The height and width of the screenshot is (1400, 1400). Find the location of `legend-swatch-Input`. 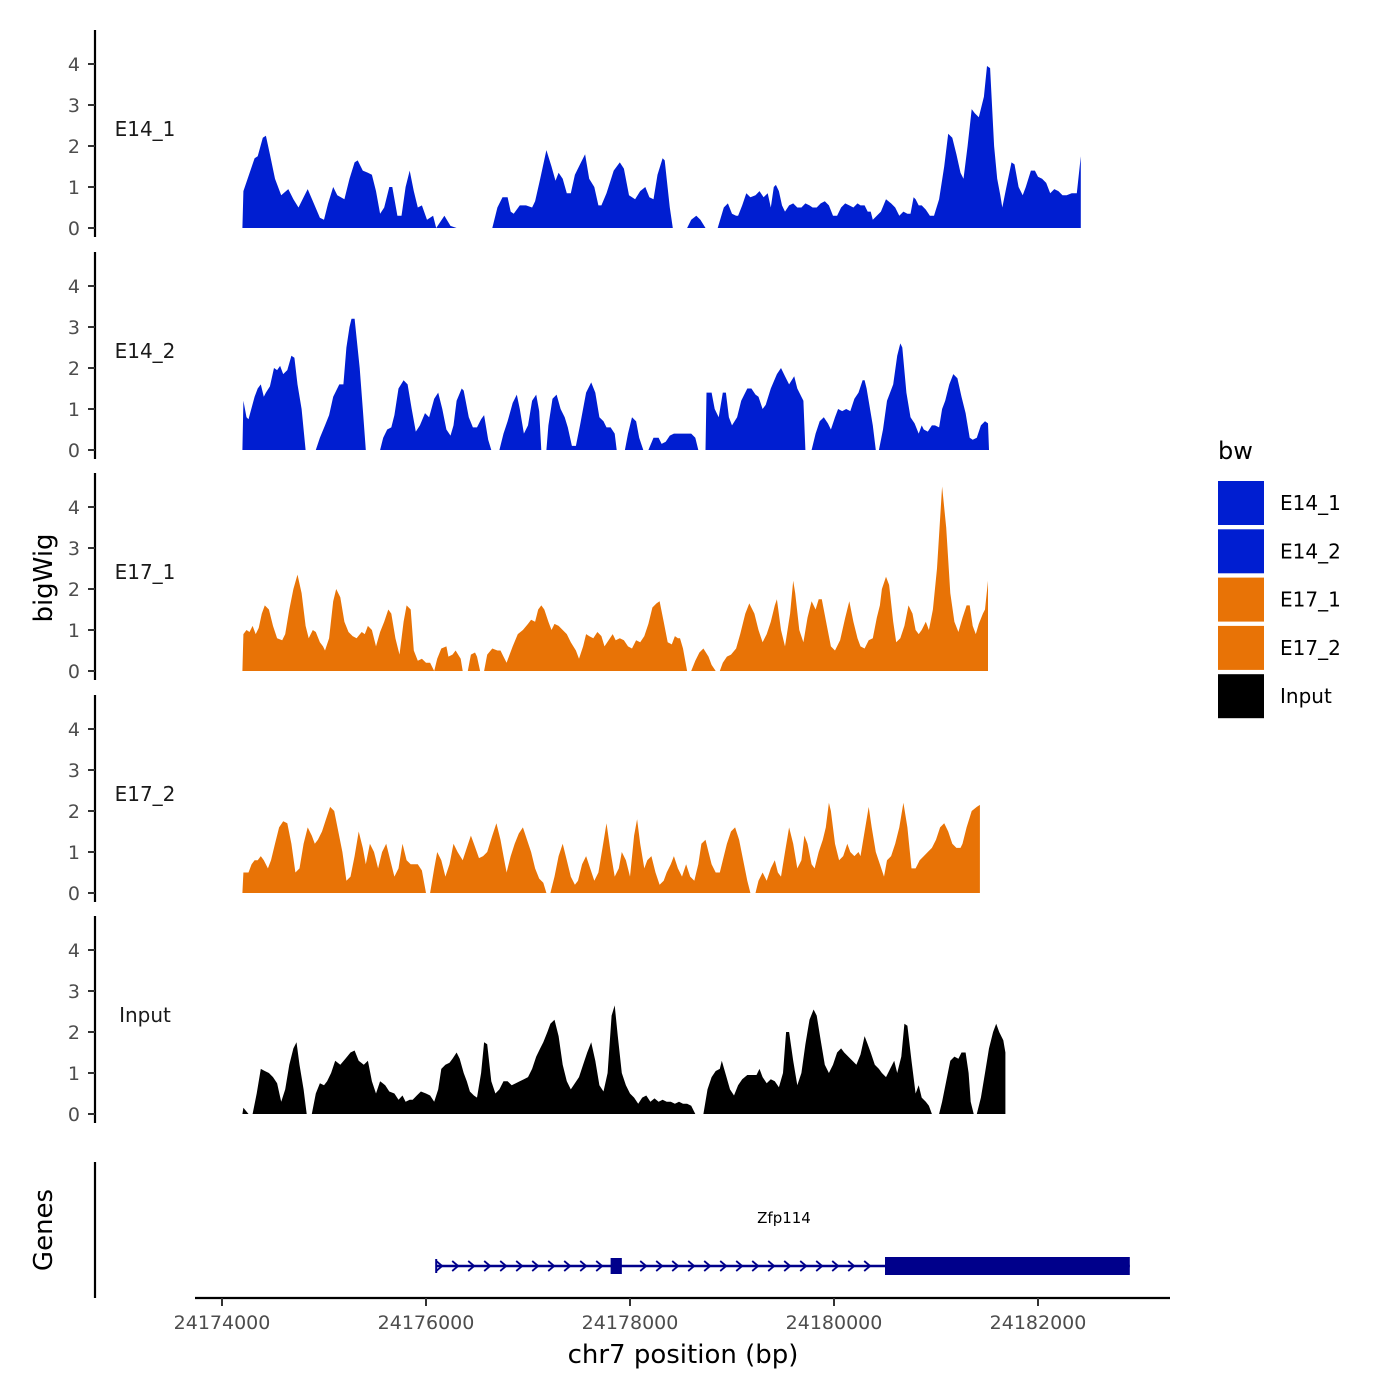

legend-swatch-Input is located at coordinates (1241, 696).